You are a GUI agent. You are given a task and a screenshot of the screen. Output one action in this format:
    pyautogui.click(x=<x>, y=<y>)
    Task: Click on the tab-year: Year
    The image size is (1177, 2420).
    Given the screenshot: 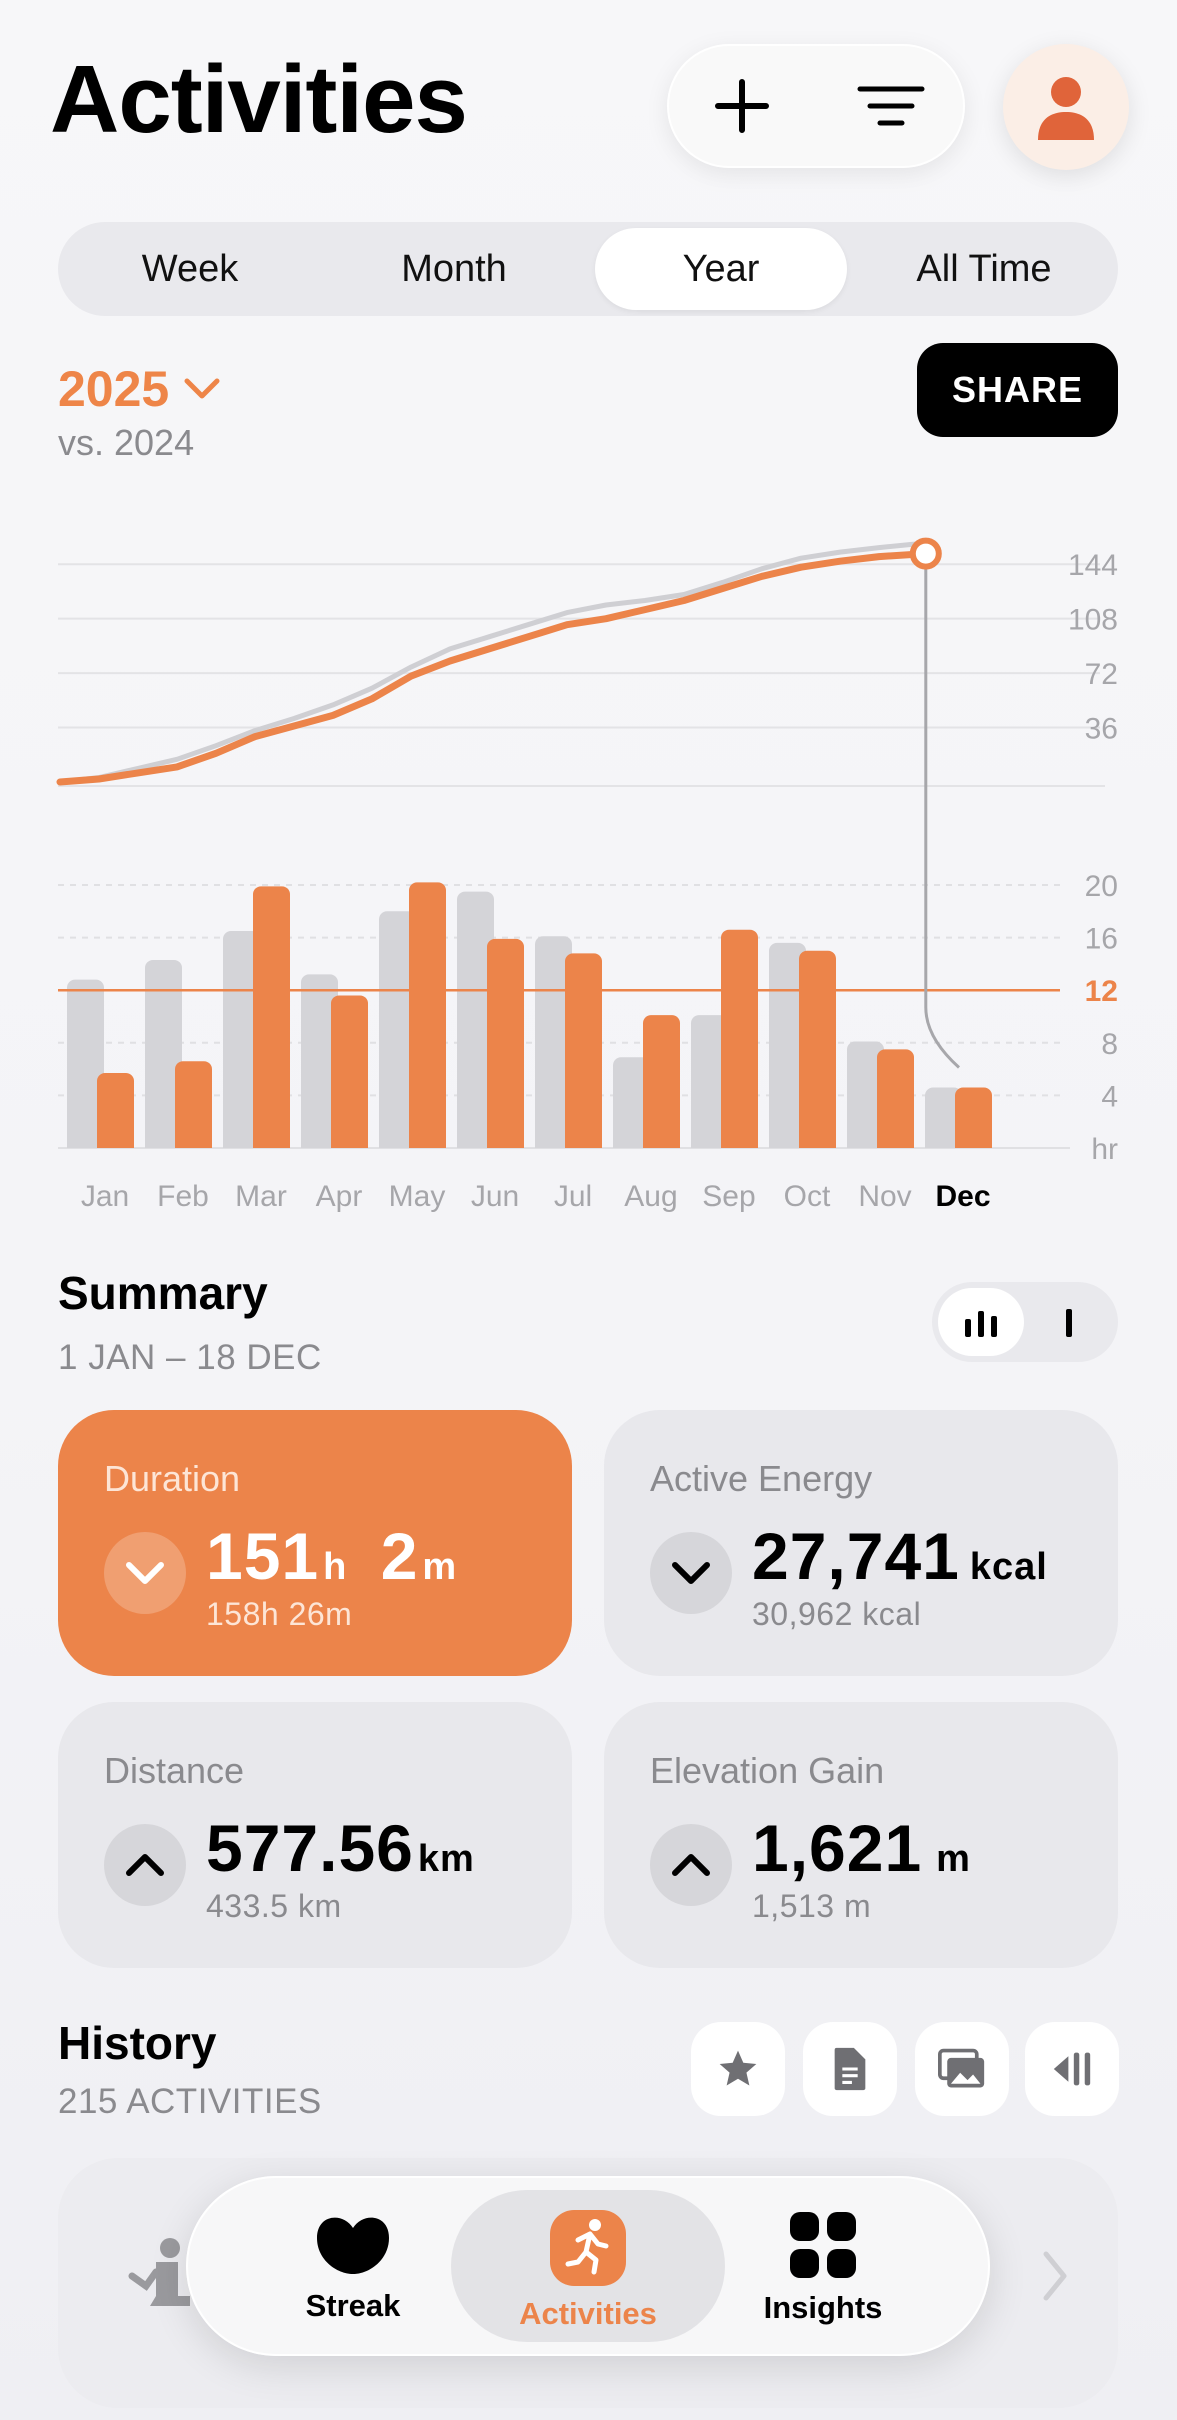 What is the action you would take?
    pyautogui.click(x=721, y=269)
    